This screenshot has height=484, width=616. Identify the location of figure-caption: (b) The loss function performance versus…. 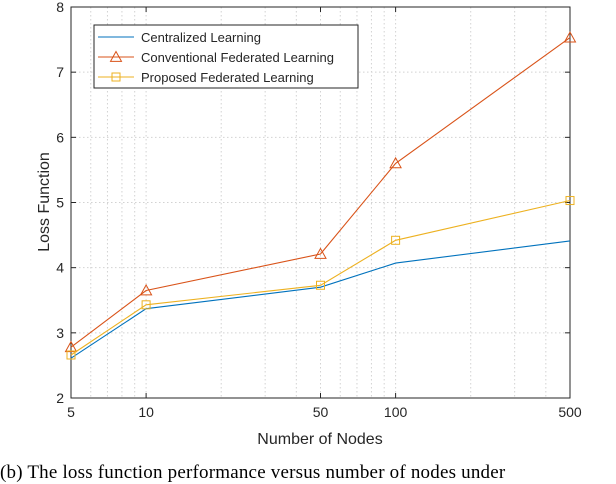
(253, 472).